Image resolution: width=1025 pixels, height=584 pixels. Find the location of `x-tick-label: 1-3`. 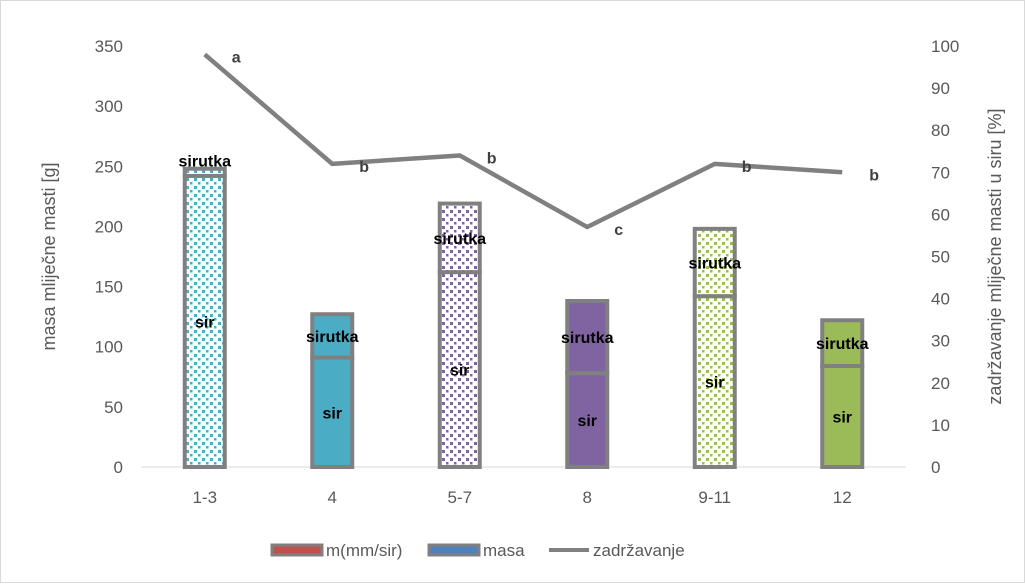

x-tick-label: 1-3 is located at coordinates (204, 497).